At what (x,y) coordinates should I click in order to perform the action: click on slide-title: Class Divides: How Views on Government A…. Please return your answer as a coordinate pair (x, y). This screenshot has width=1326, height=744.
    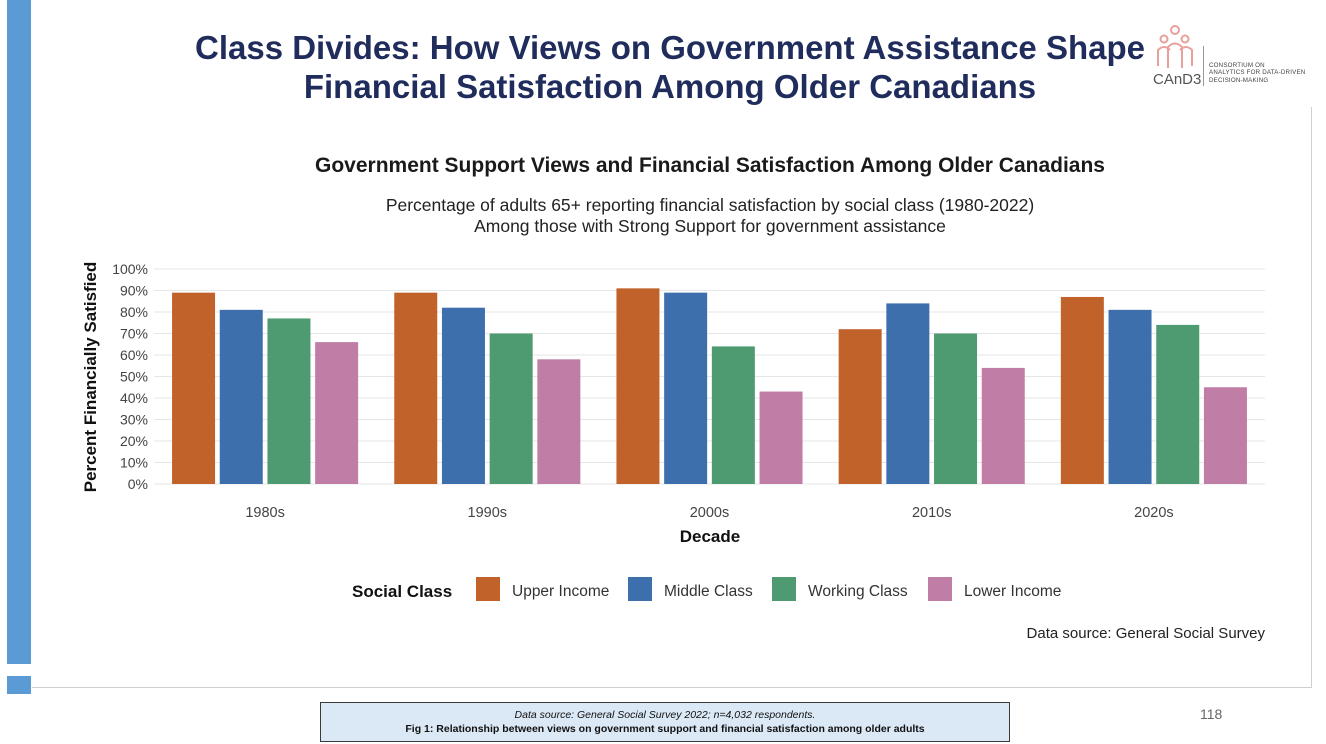
    Looking at the image, I should click on (670, 67).